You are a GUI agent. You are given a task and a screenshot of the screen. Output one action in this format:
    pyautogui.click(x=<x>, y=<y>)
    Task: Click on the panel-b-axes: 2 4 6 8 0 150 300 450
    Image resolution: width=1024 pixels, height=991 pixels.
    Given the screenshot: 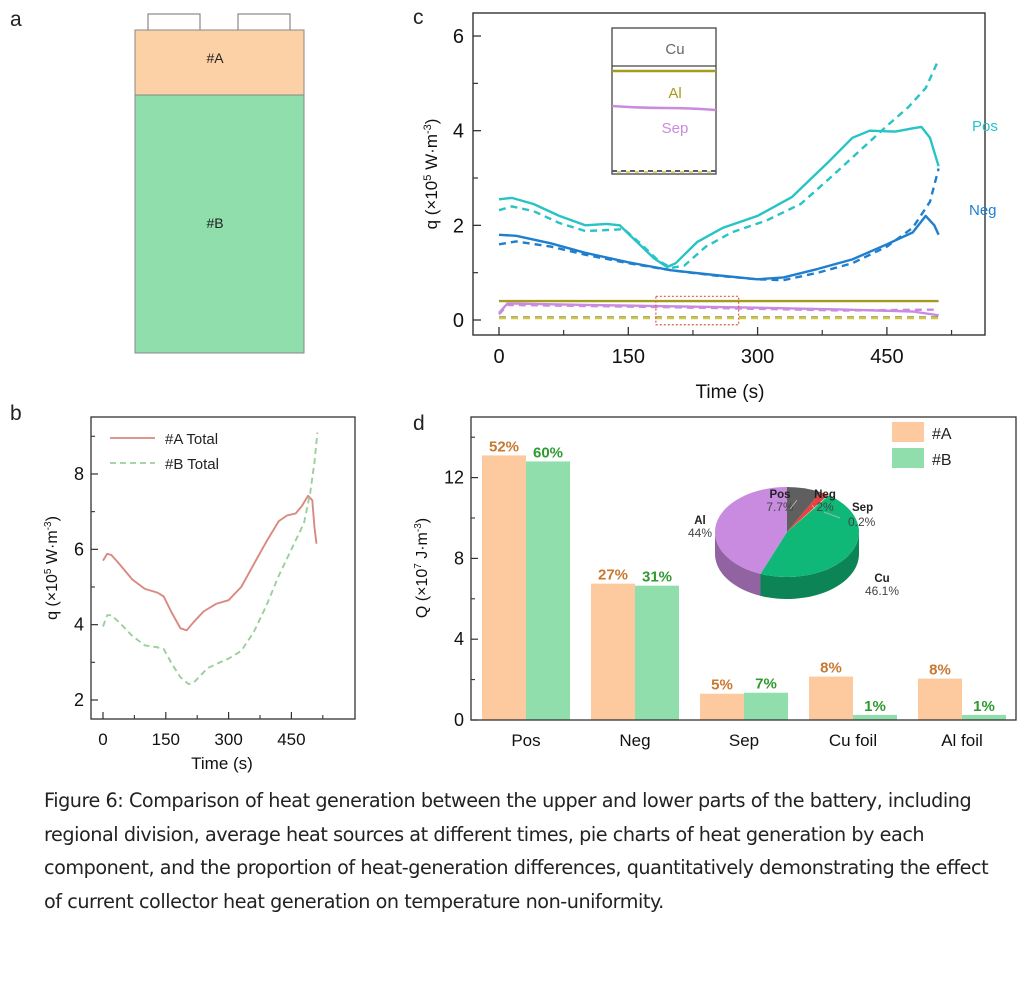 What is the action you would take?
    pyautogui.click(x=199, y=592)
    